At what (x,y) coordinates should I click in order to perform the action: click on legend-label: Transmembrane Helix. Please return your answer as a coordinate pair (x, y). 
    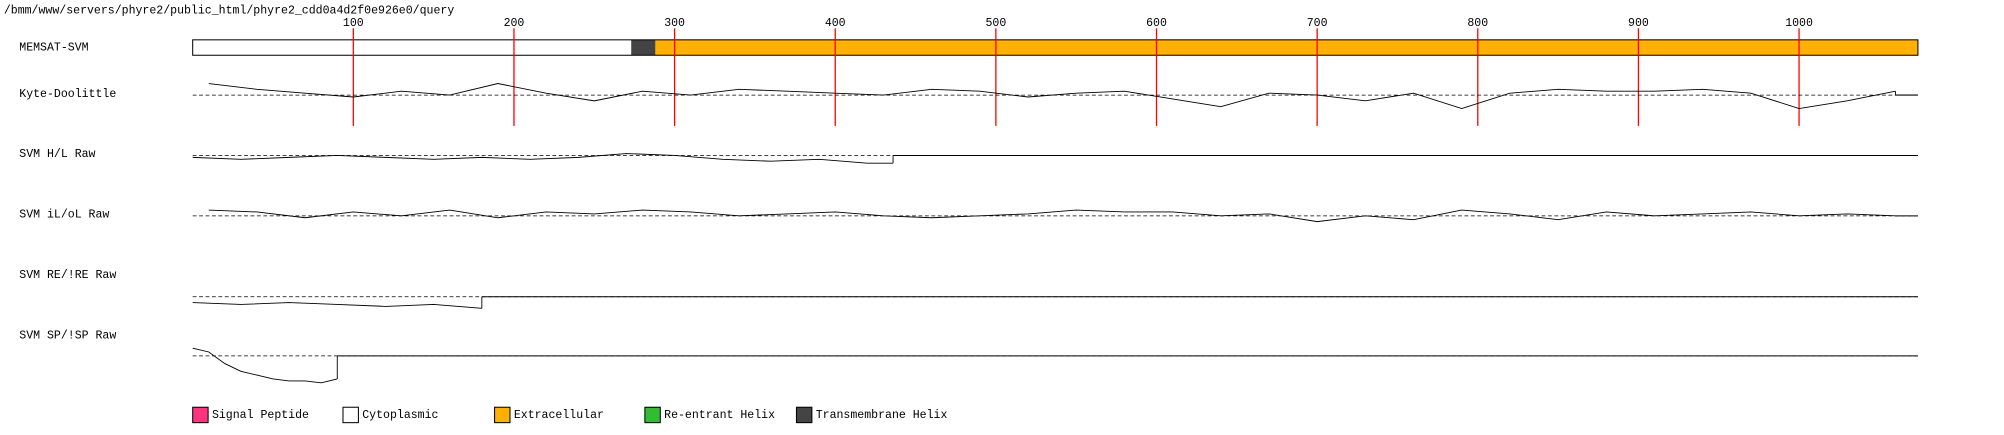
    Looking at the image, I should click on (882, 415).